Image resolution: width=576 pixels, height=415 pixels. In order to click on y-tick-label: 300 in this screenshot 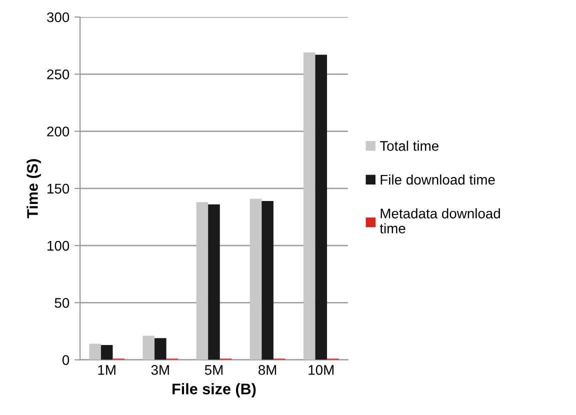, I will do `click(58, 17)`.